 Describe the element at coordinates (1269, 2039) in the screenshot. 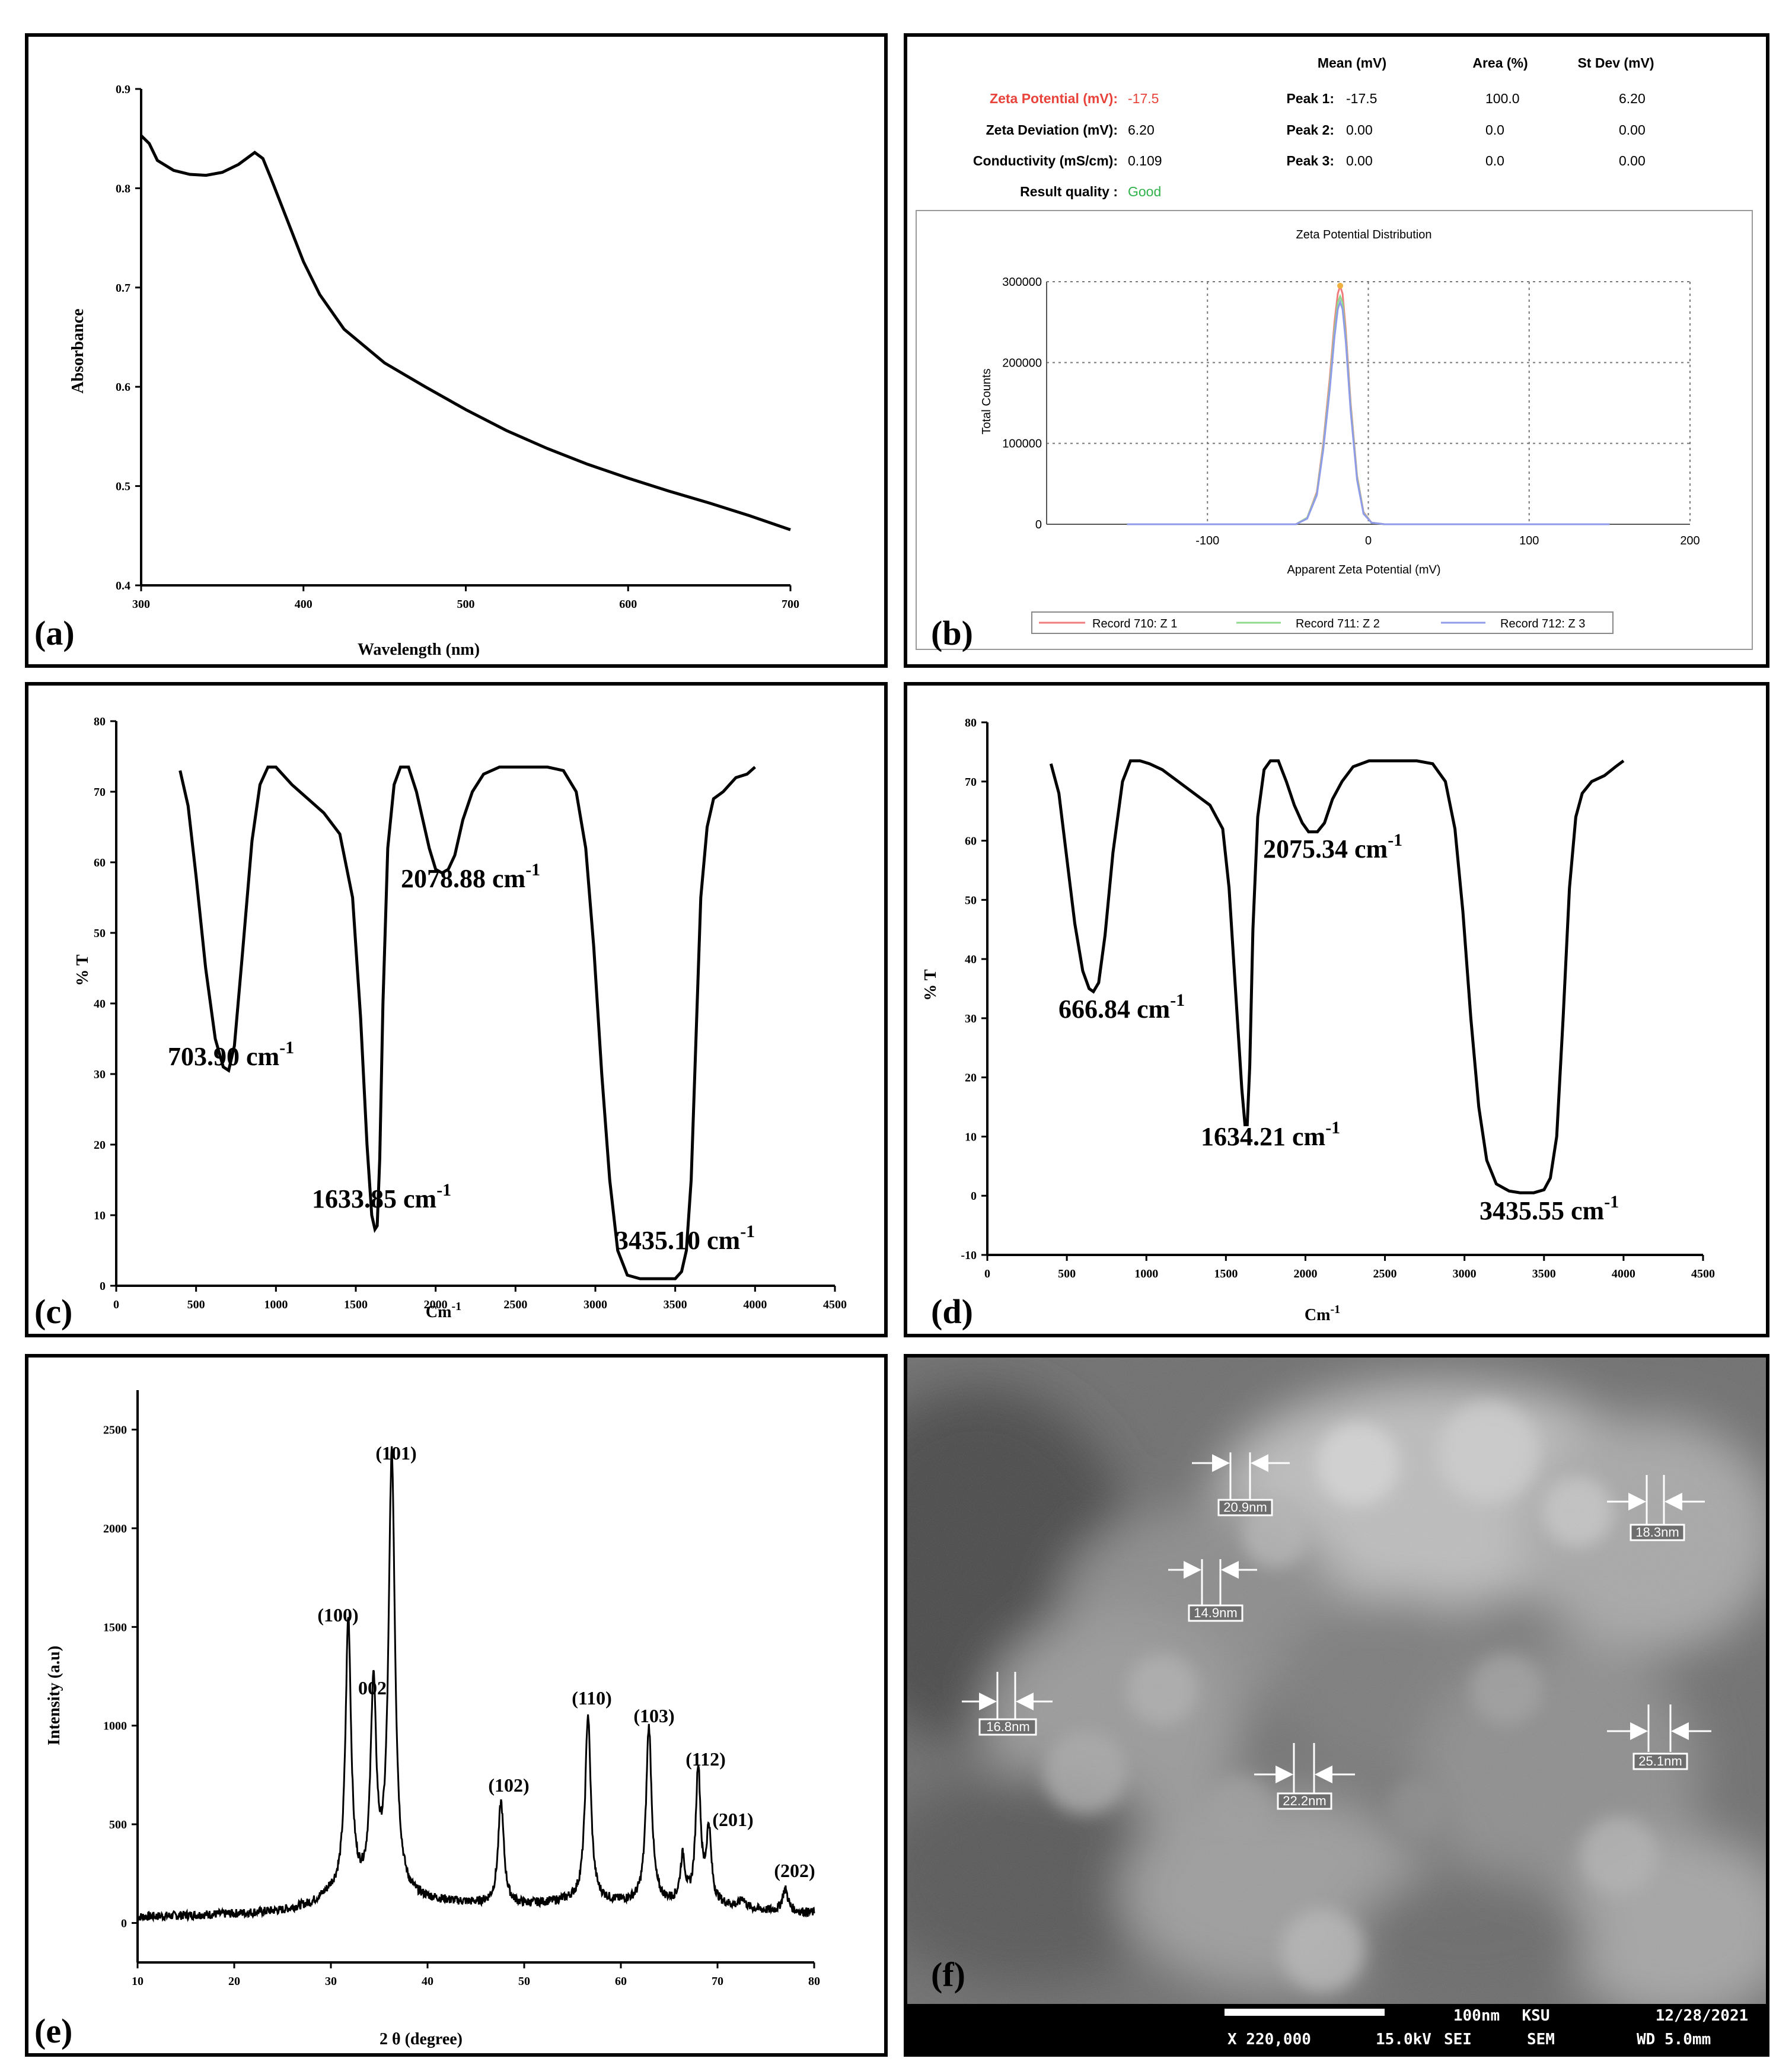

I see `magnification-text: X 220,000` at that location.